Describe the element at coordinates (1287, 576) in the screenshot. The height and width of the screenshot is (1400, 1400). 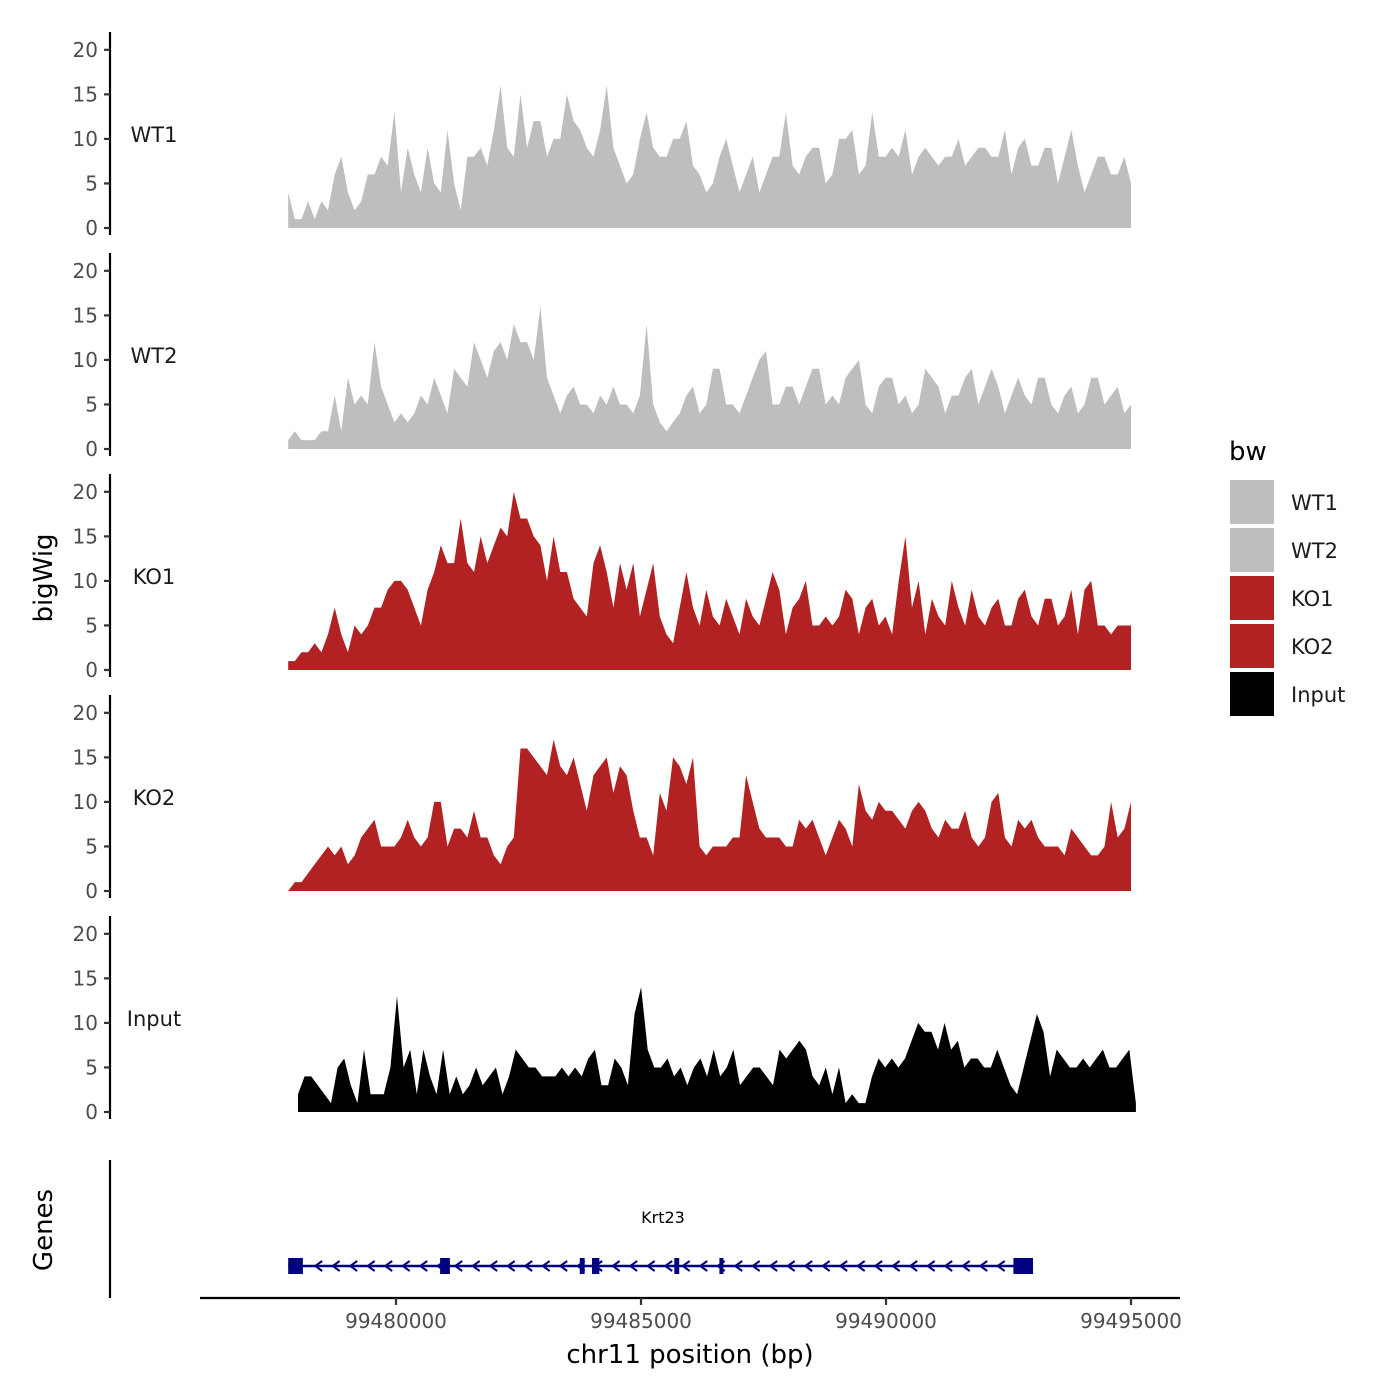
I see `legend: bw WT1 WT2 KO1 KO2 Input` at that location.